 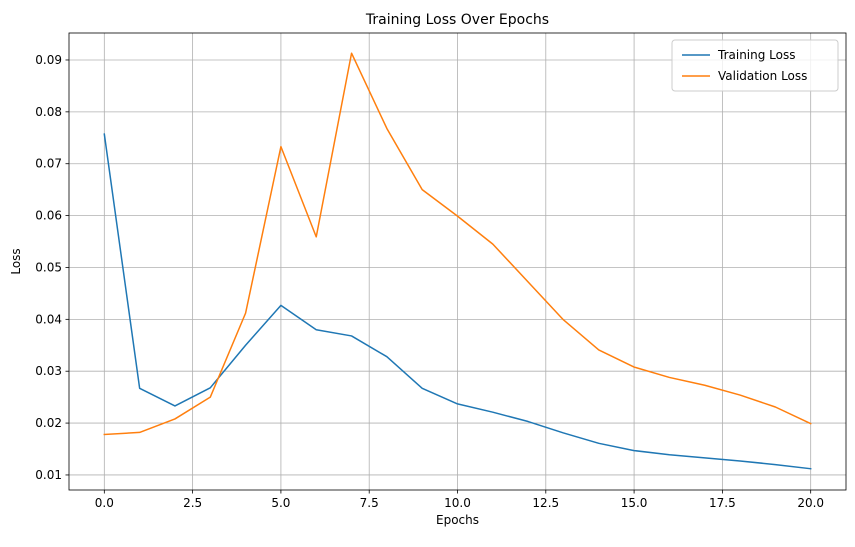 What do you see at coordinates (634, 503) in the screenshot?
I see `x-tick-label: 15.0` at bounding box center [634, 503].